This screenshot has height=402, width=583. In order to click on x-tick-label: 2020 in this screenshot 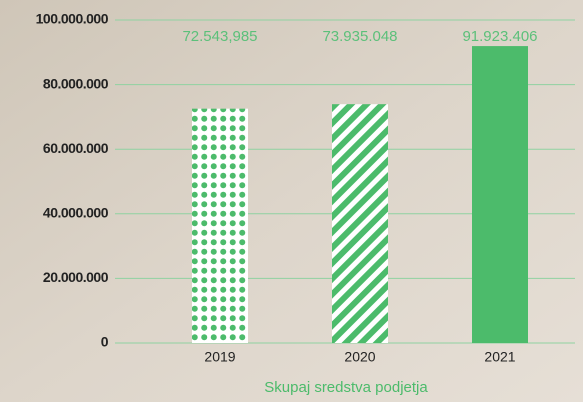, I will do `click(359, 357)`.